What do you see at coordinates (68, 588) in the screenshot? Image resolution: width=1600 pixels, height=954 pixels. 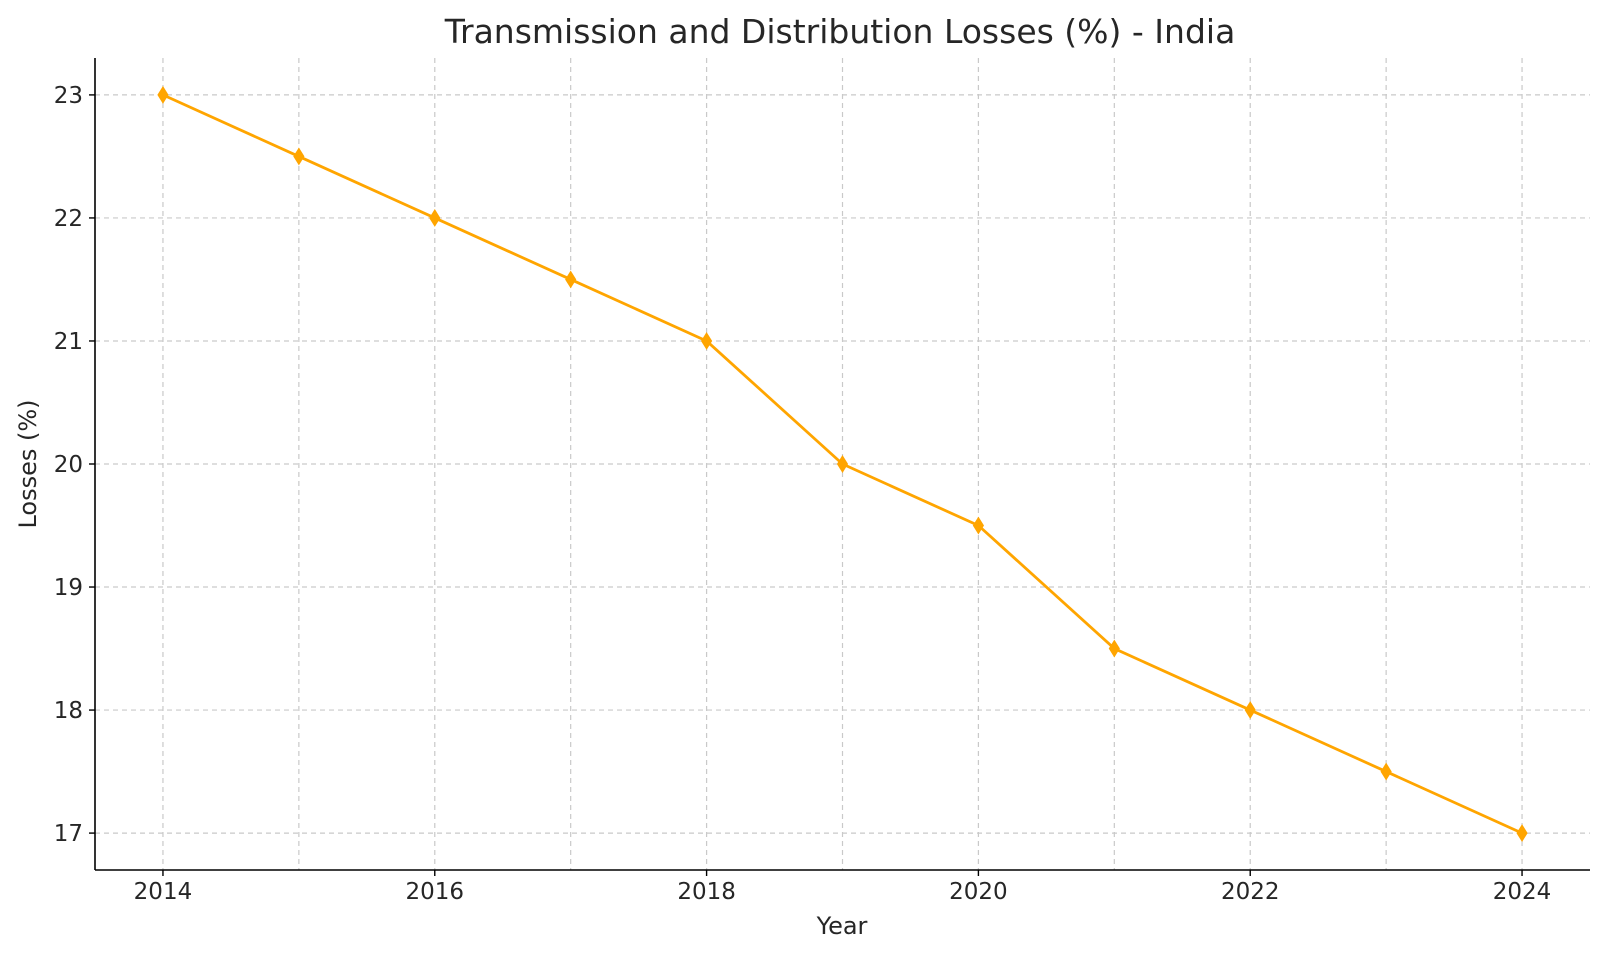 I see `y-tick-label: 19` at bounding box center [68, 588].